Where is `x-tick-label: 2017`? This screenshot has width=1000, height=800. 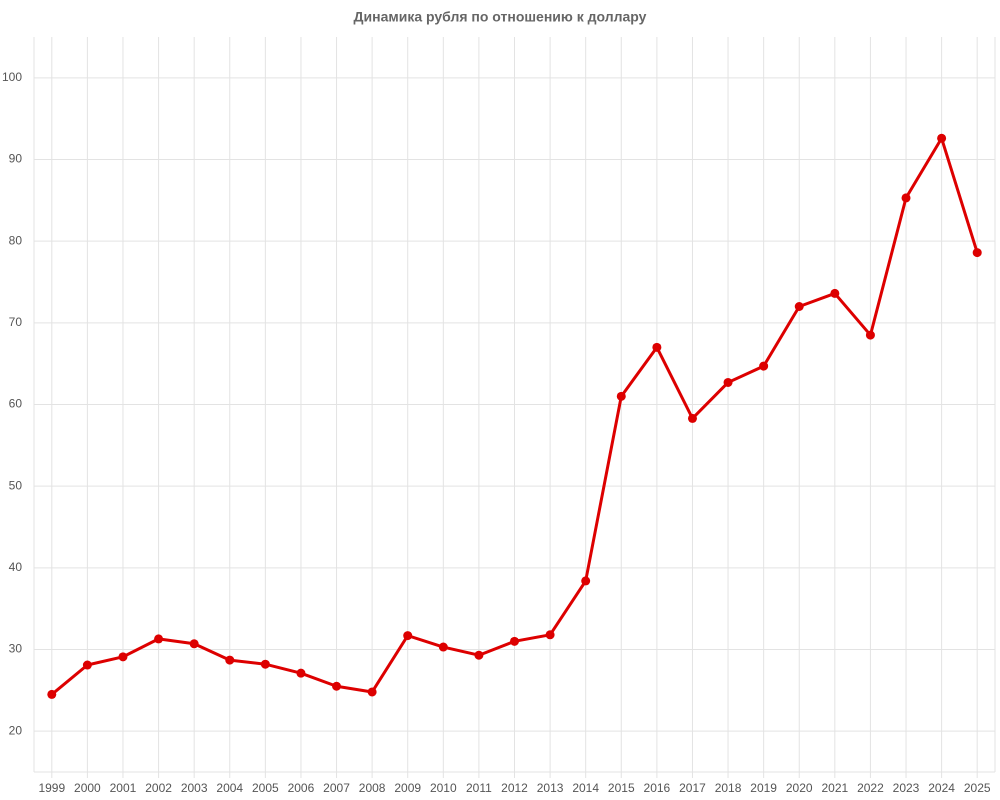 x-tick-label: 2017 is located at coordinates (692, 788).